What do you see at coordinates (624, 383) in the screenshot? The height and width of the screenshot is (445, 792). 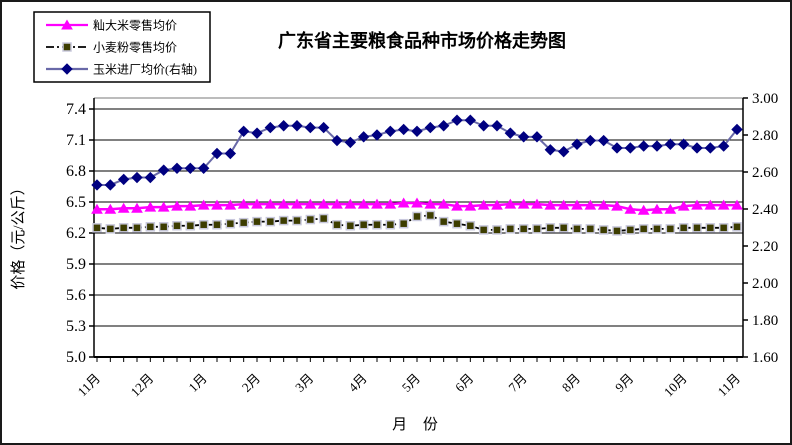 I see `x-tick-label: 9月` at bounding box center [624, 383].